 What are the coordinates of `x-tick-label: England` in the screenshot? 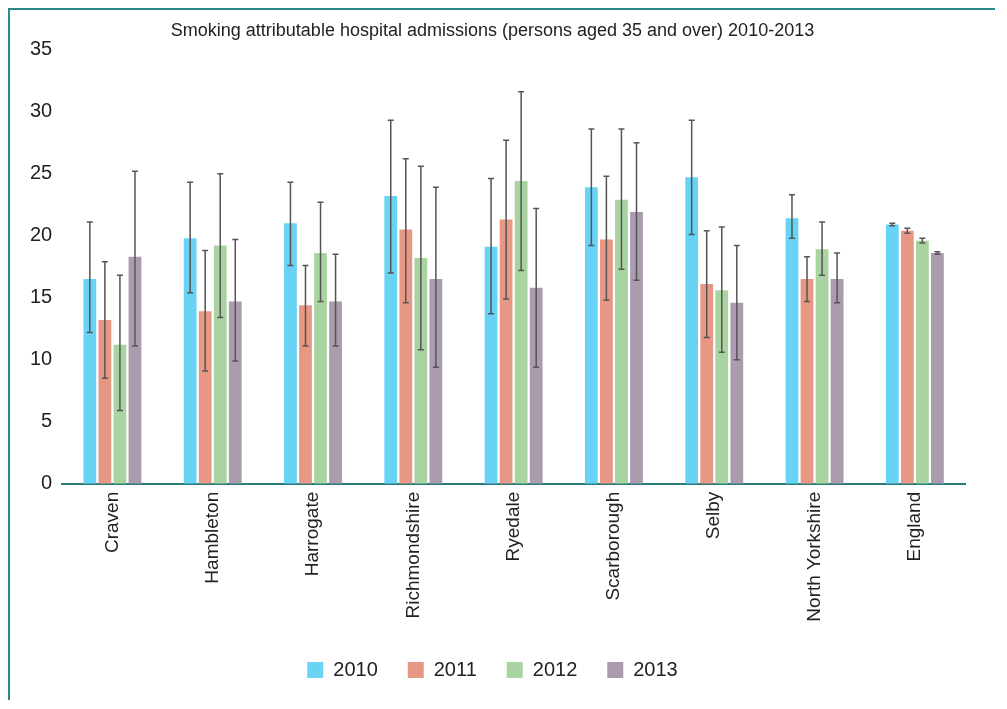 It's located at (914, 526).